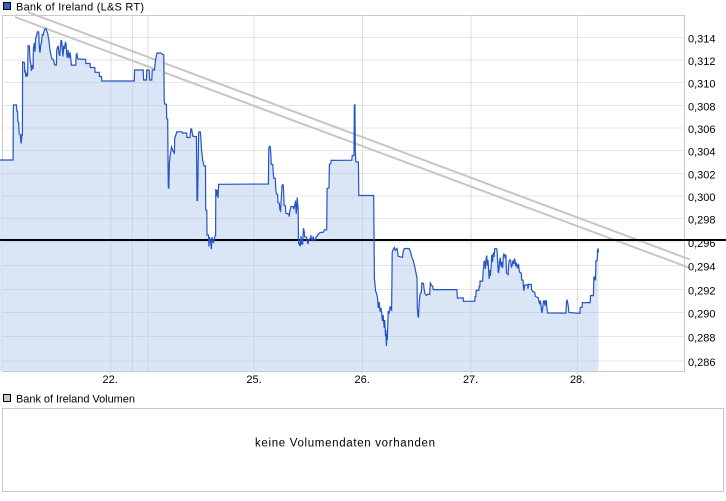 This screenshot has width=726, height=501. Describe the element at coordinates (577, 380) in the screenshot. I see `svg-text: 28.` at that location.